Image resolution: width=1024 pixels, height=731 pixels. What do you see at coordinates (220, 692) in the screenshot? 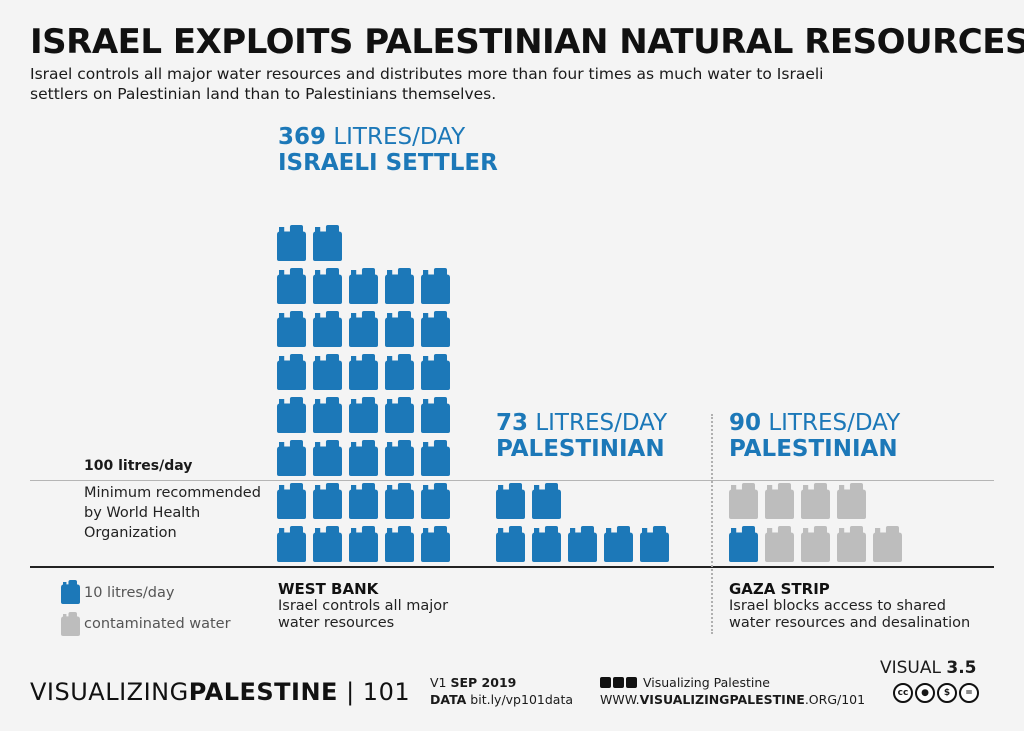
I see `footer-brand: VISUALIZINGPALESTINE | 101` at bounding box center [220, 692].